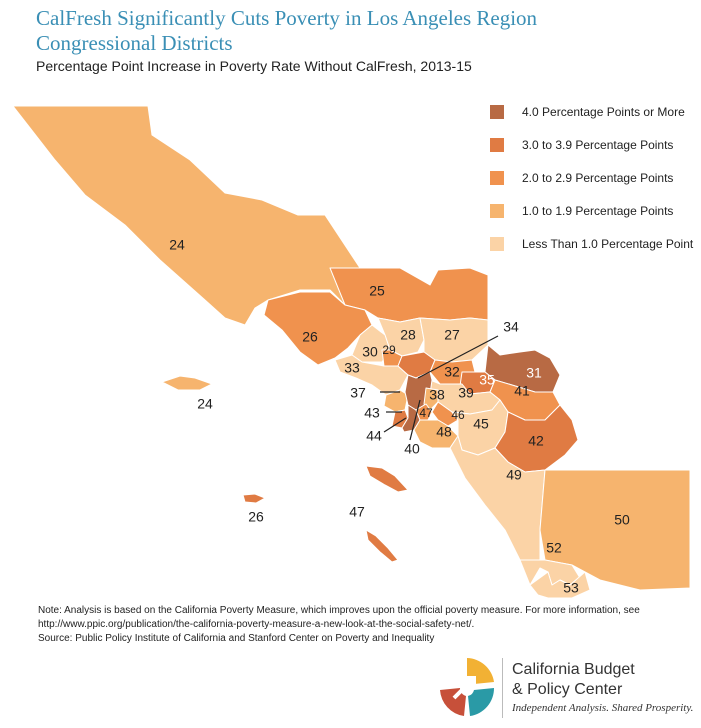  Describe the element at coordinates (374, 436) in the screenshot. I see `label-44: 44` at that location.